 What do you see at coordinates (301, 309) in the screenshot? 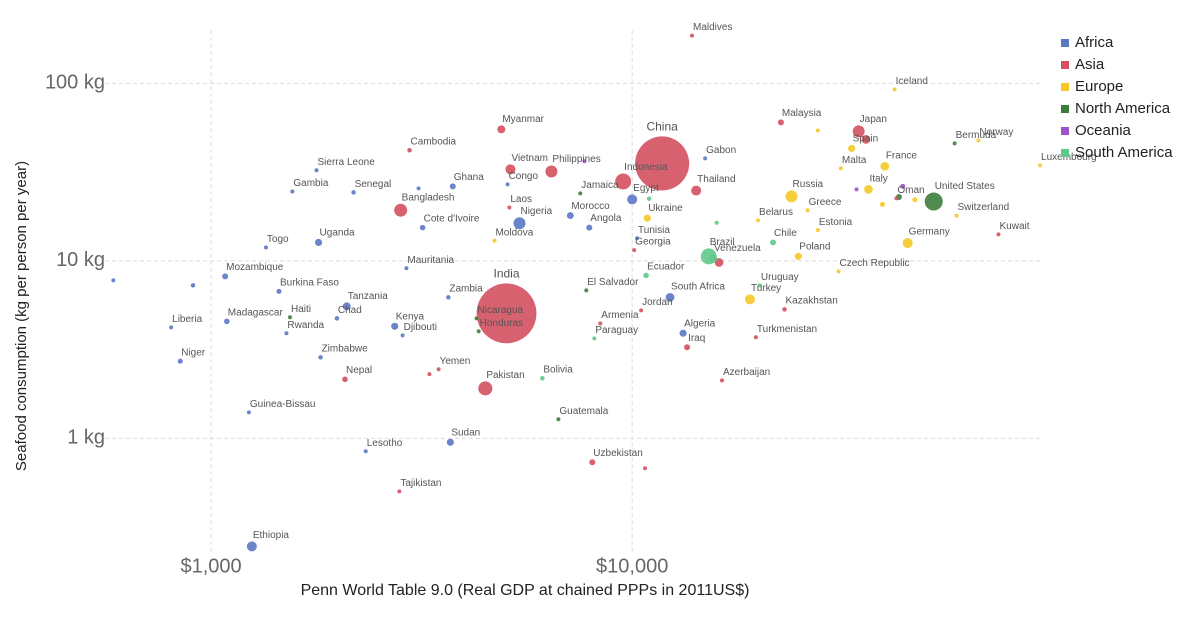
I see `point-label: Haiti` at bounding box center [301, 309].